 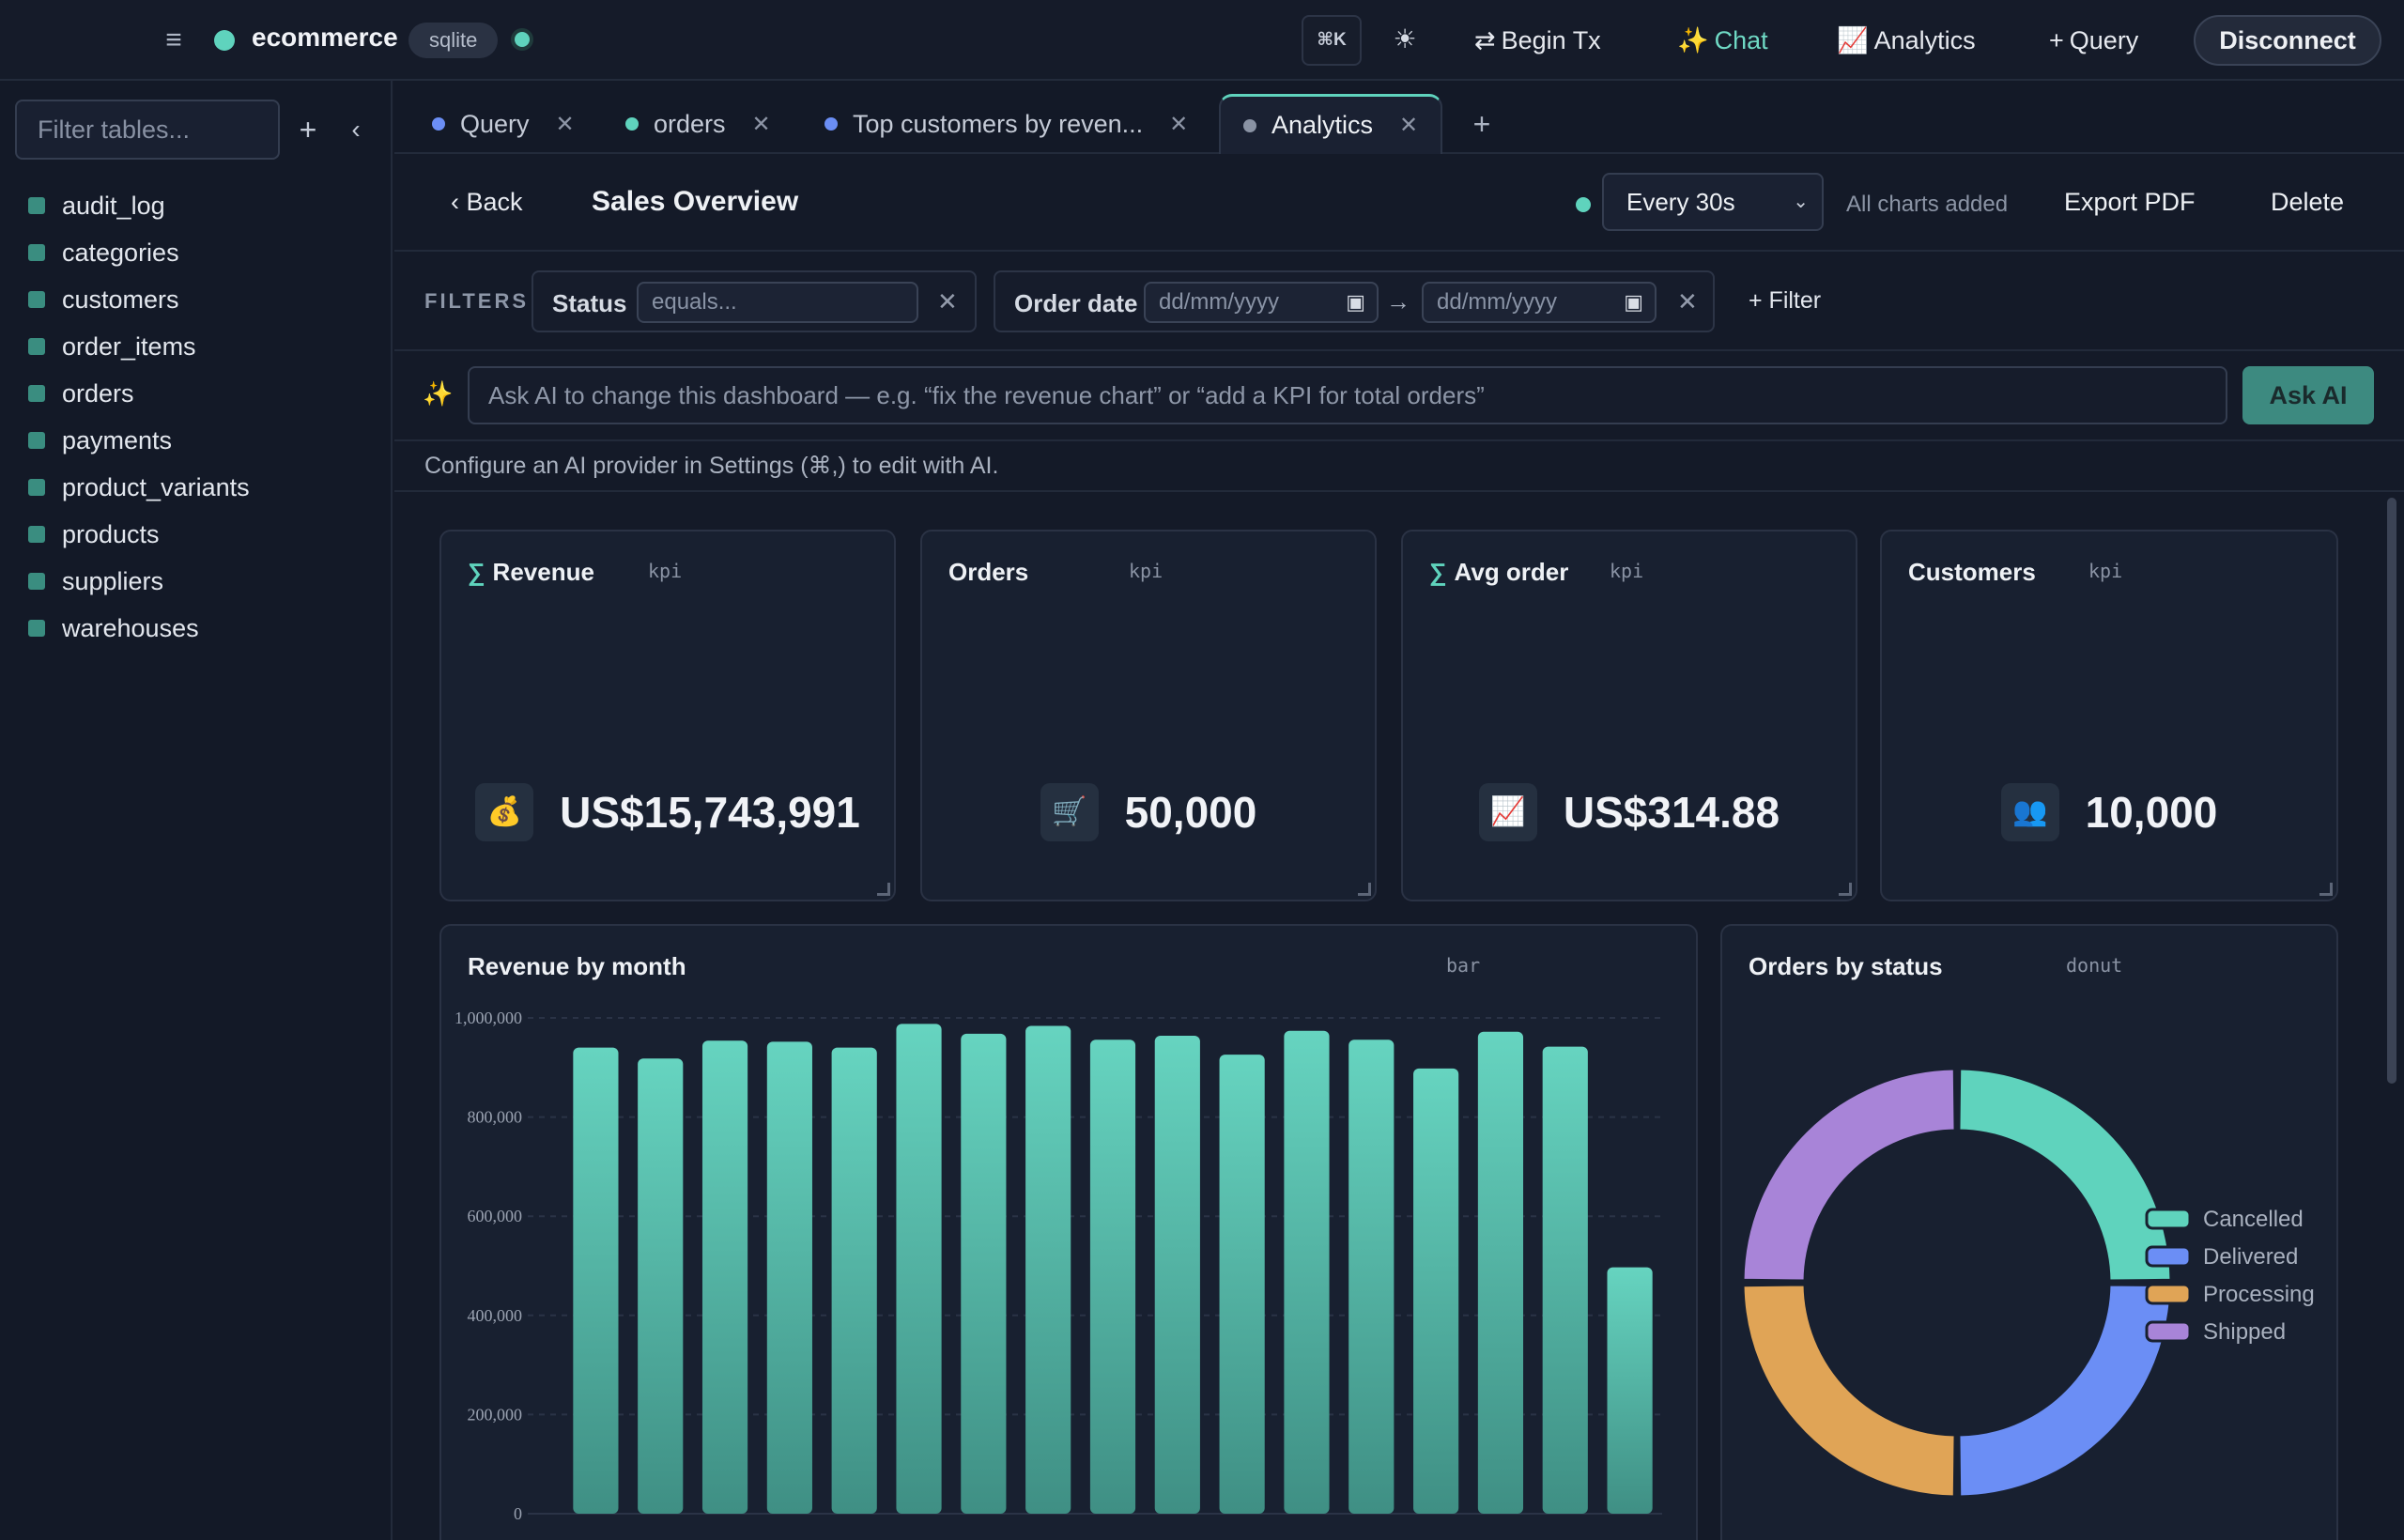 I want to click on table-list-item: product_variants, so click(x=195, y=487).